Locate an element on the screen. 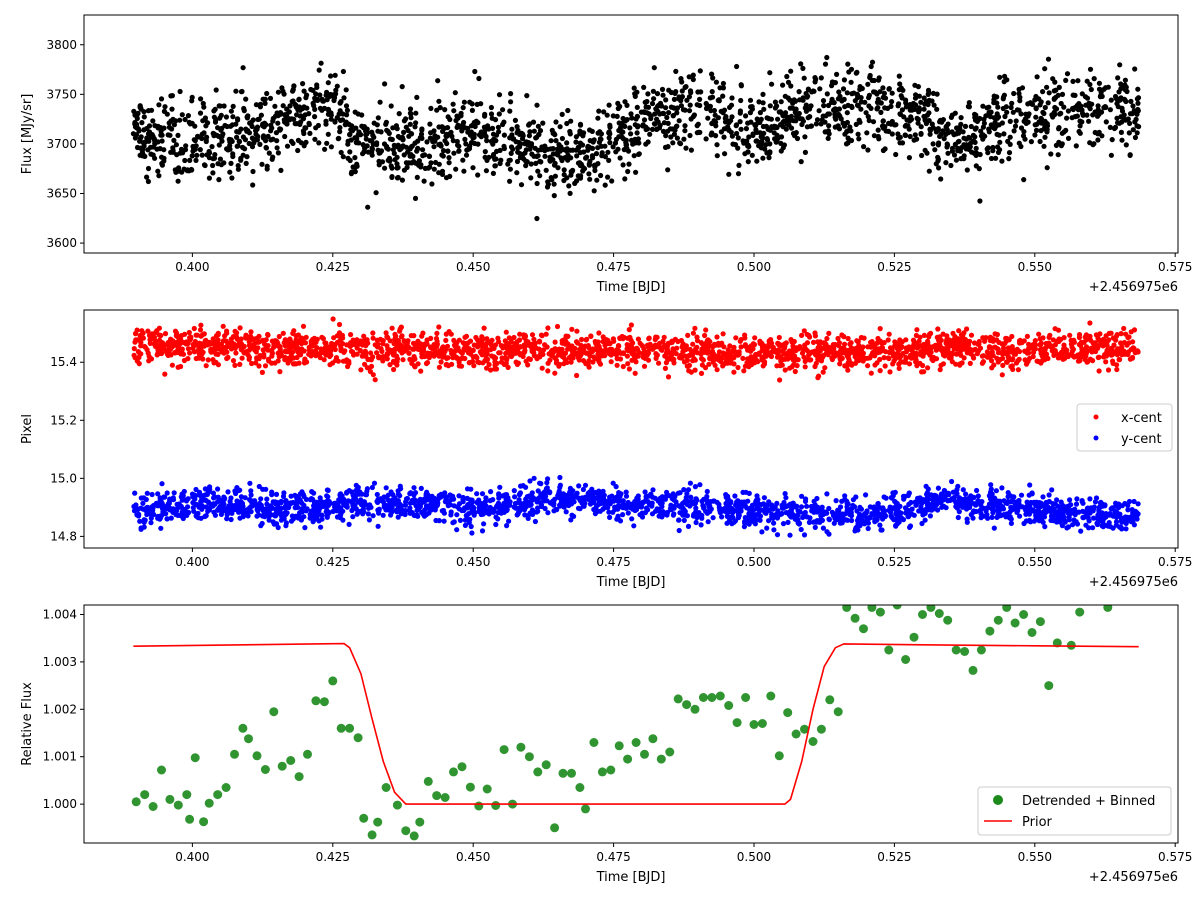  y-tick-label: 3800 is located at coordinates (61, 45).